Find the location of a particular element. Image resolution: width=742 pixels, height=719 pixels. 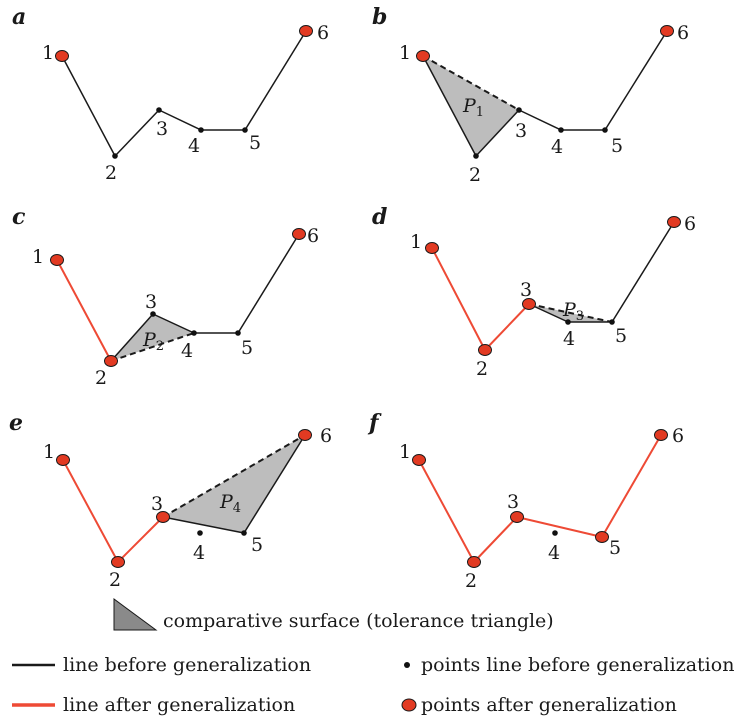

polygon-label: P4 is located at coordinates (230, 503).